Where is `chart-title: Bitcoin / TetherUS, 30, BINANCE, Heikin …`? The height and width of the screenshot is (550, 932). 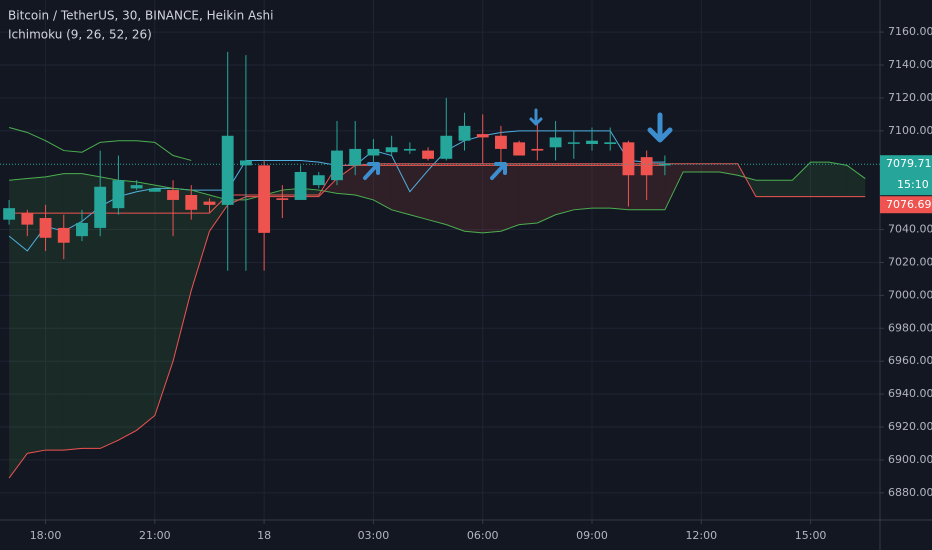 chart-title: Bitcoin / TetherUS, 30, BINANCE, Heikin … is located at coordinates (140, 16).